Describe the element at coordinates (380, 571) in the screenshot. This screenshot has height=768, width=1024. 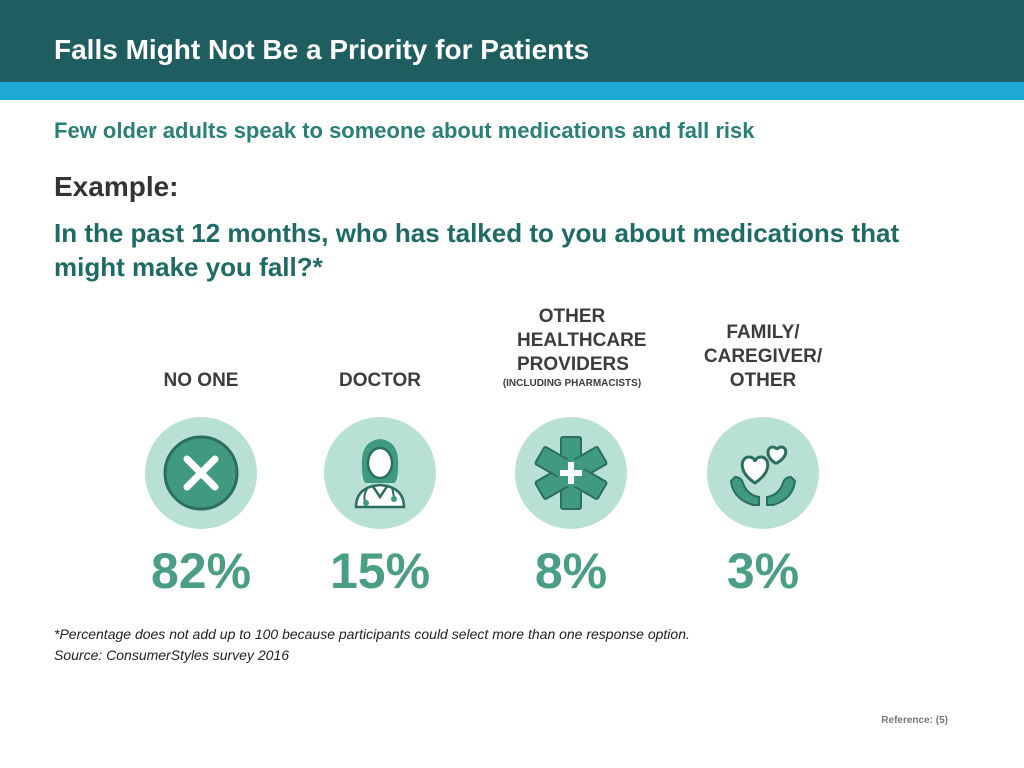
I see `percent-doctor: 15%` at that location.